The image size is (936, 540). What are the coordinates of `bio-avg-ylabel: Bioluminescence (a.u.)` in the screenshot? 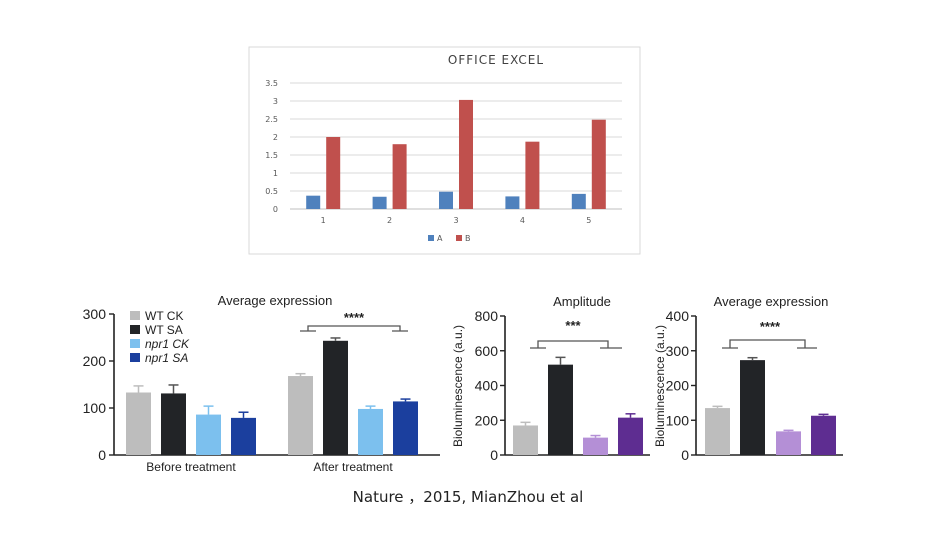 It's located at (660, 386).